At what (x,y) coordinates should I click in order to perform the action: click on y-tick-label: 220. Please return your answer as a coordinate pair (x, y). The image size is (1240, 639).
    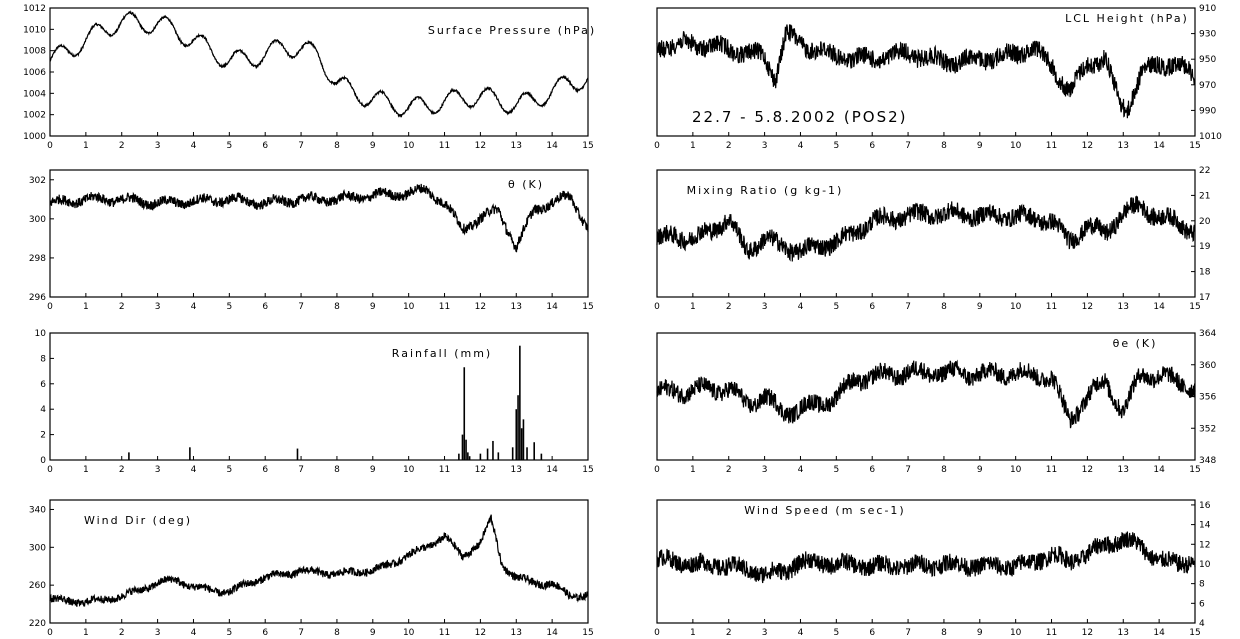
    Looking at the image, I should click on (37, 624).